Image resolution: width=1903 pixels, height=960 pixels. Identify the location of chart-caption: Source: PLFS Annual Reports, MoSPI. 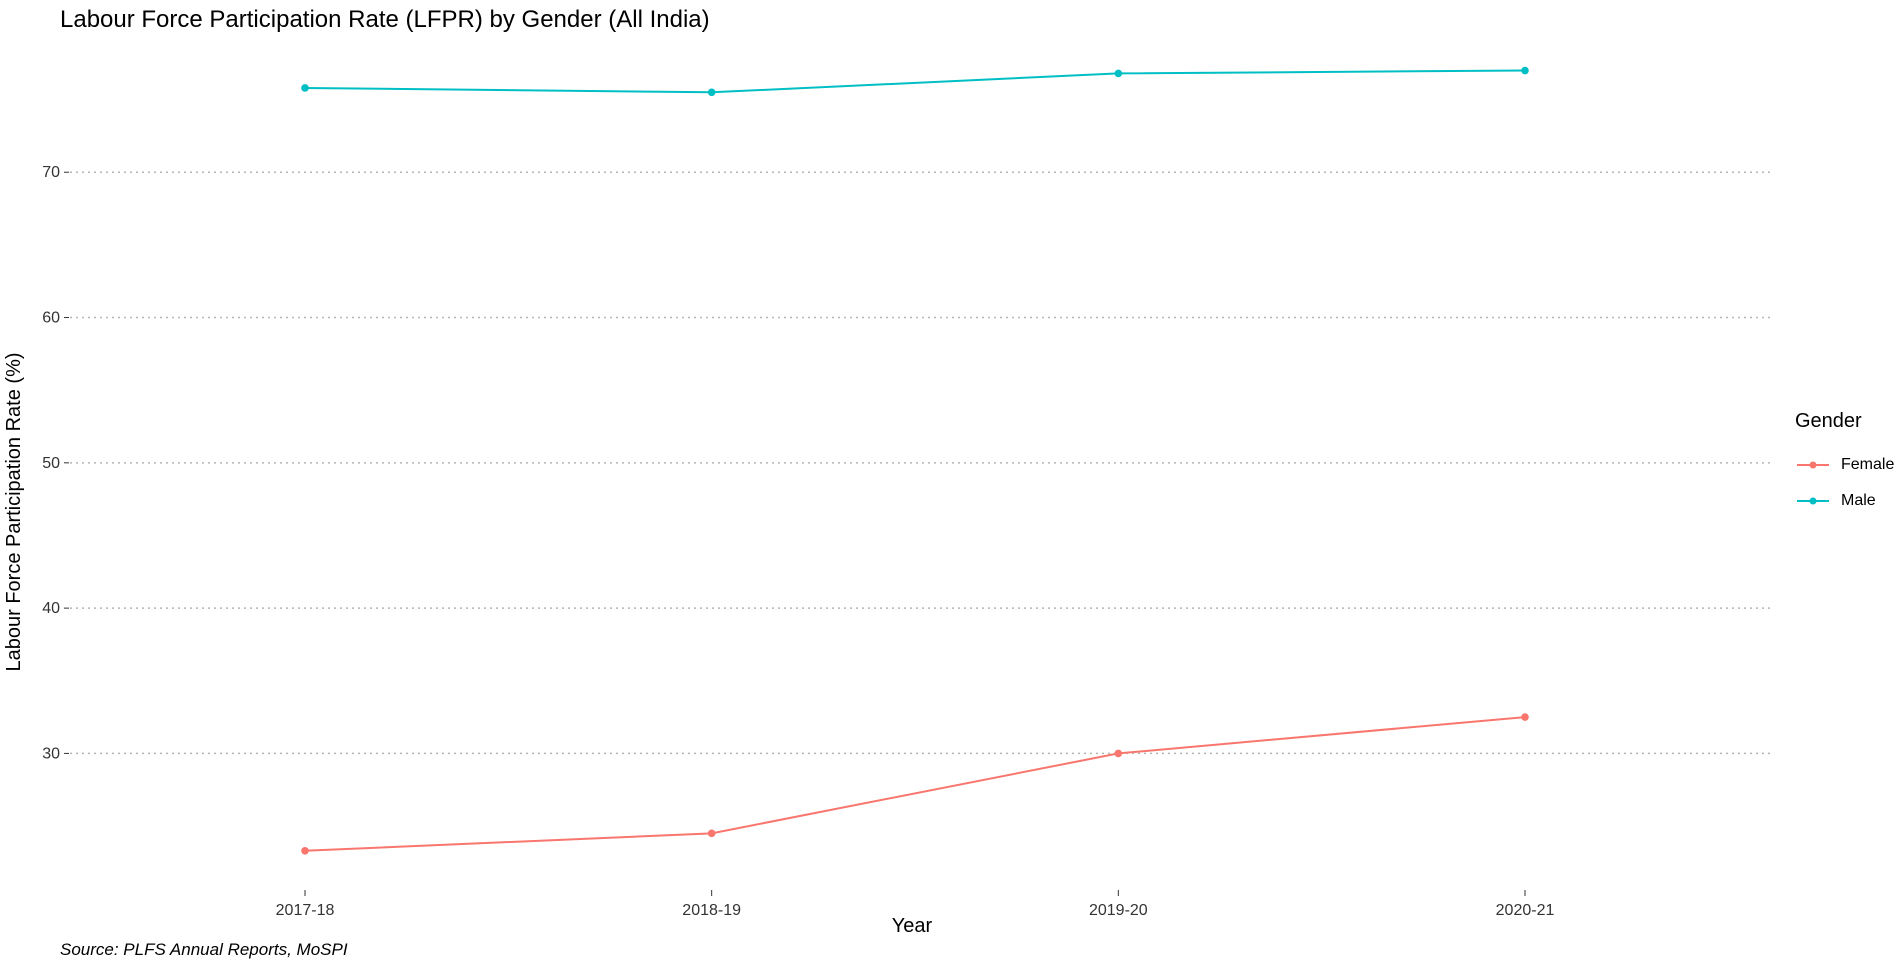
(204, 949).